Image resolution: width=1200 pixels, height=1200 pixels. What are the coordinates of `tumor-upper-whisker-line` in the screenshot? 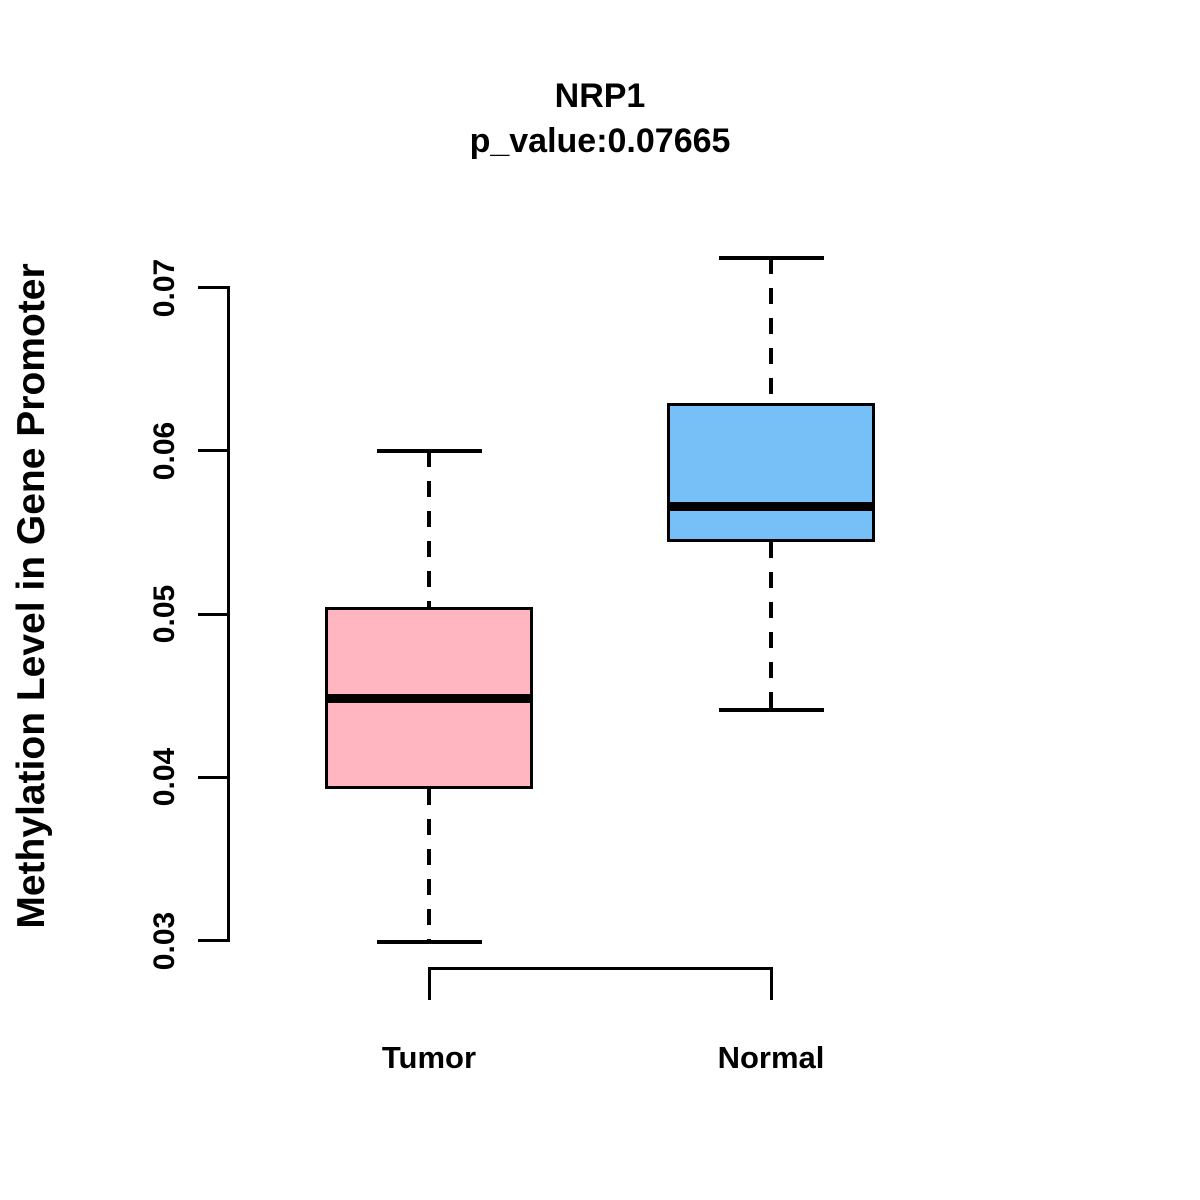 It's located at (429, 529).